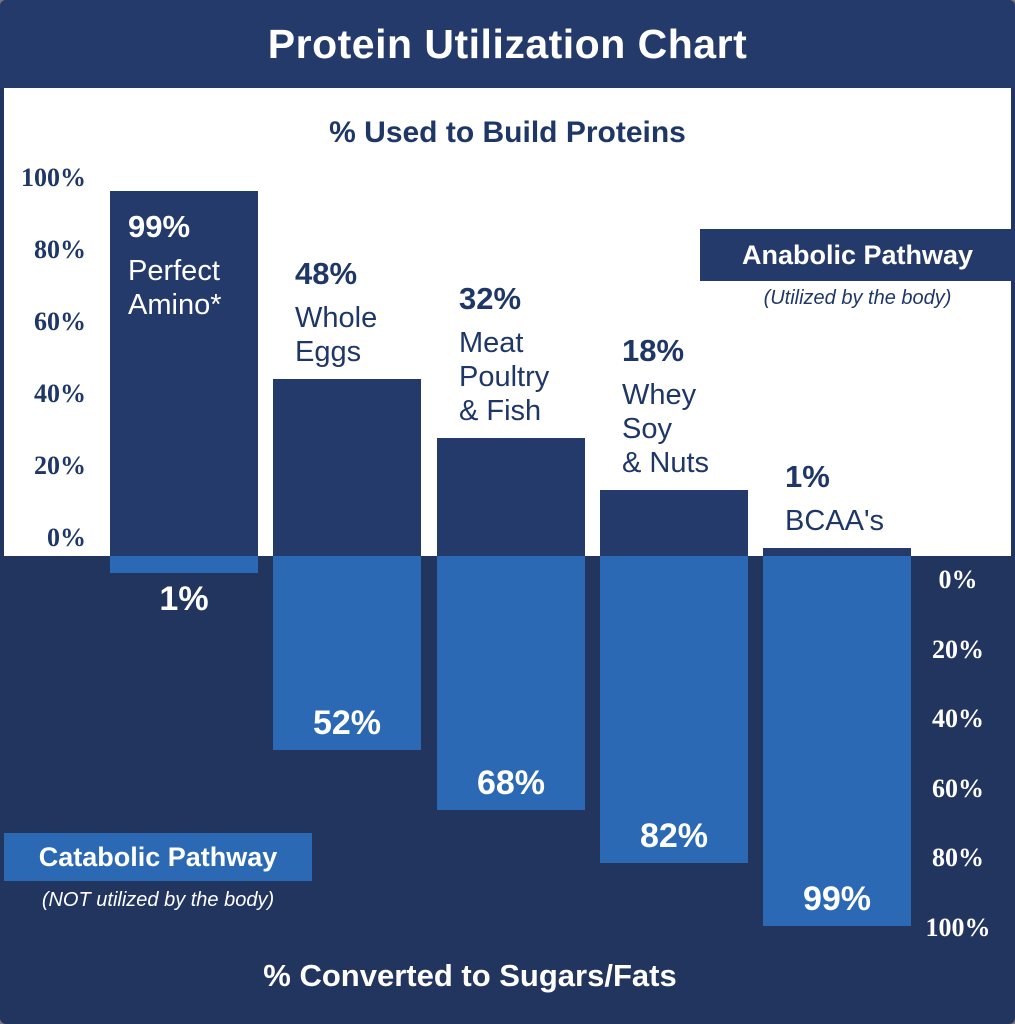  I want to click on category-name-line: & Nuts, so click(666, 463).